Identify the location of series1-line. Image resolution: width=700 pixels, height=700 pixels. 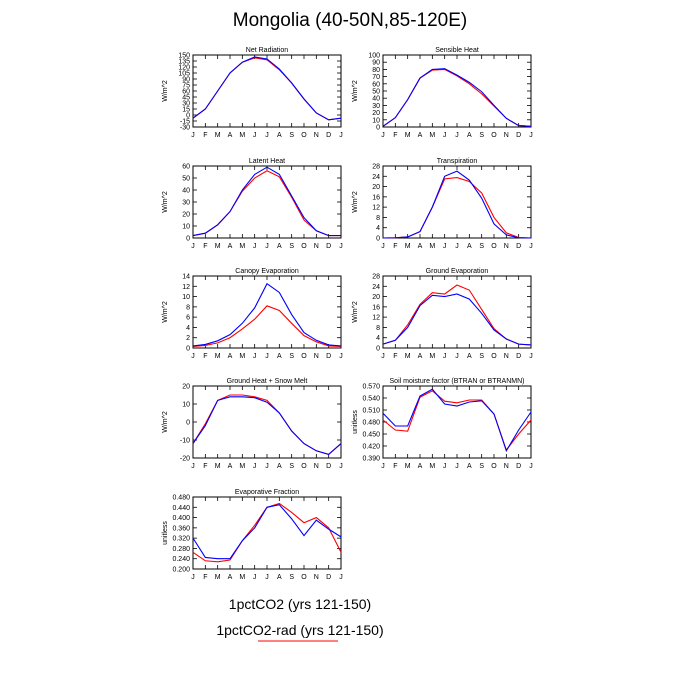
(267, 532).